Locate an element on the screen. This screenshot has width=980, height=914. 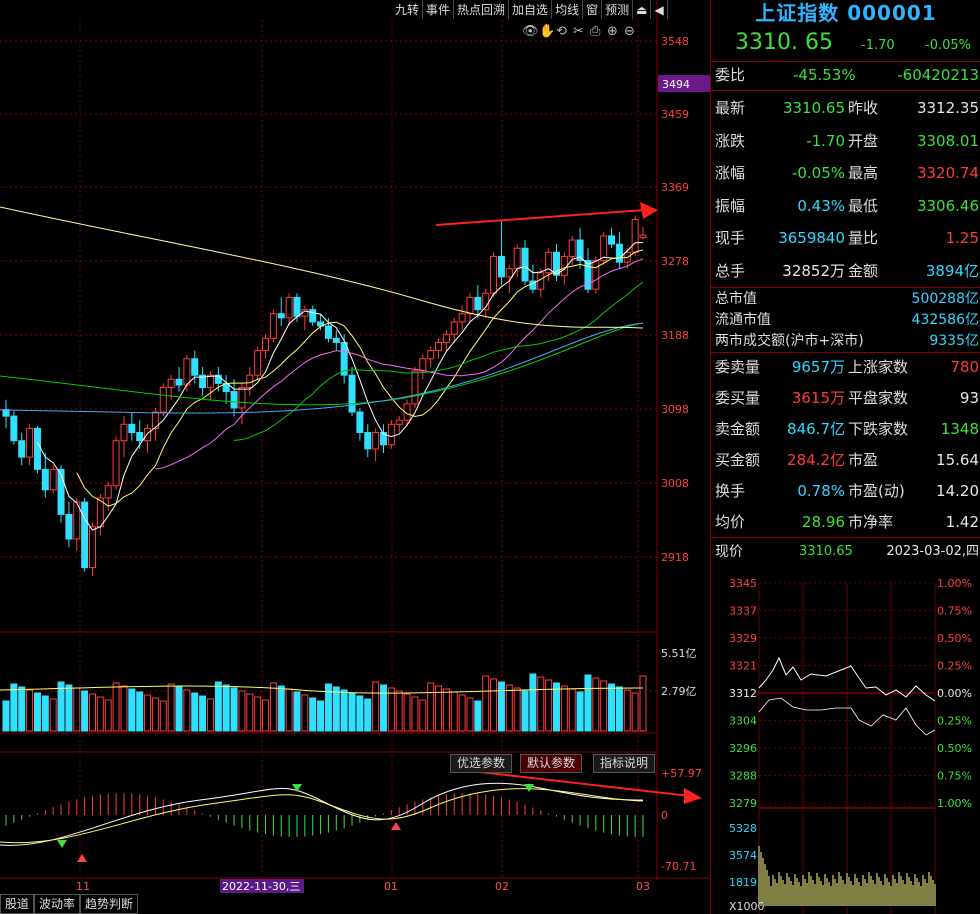
toolbar-item: 加自选 is located at coordinates (531, 9).